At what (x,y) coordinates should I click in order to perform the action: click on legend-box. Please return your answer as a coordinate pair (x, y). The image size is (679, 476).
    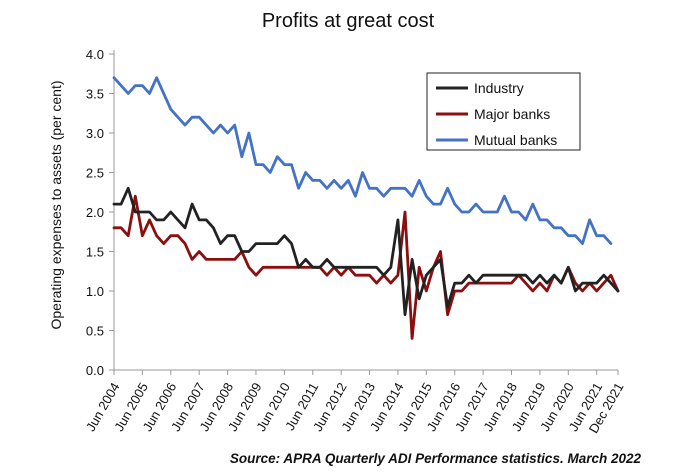
    Looking at the image, I should click on (503, 111).